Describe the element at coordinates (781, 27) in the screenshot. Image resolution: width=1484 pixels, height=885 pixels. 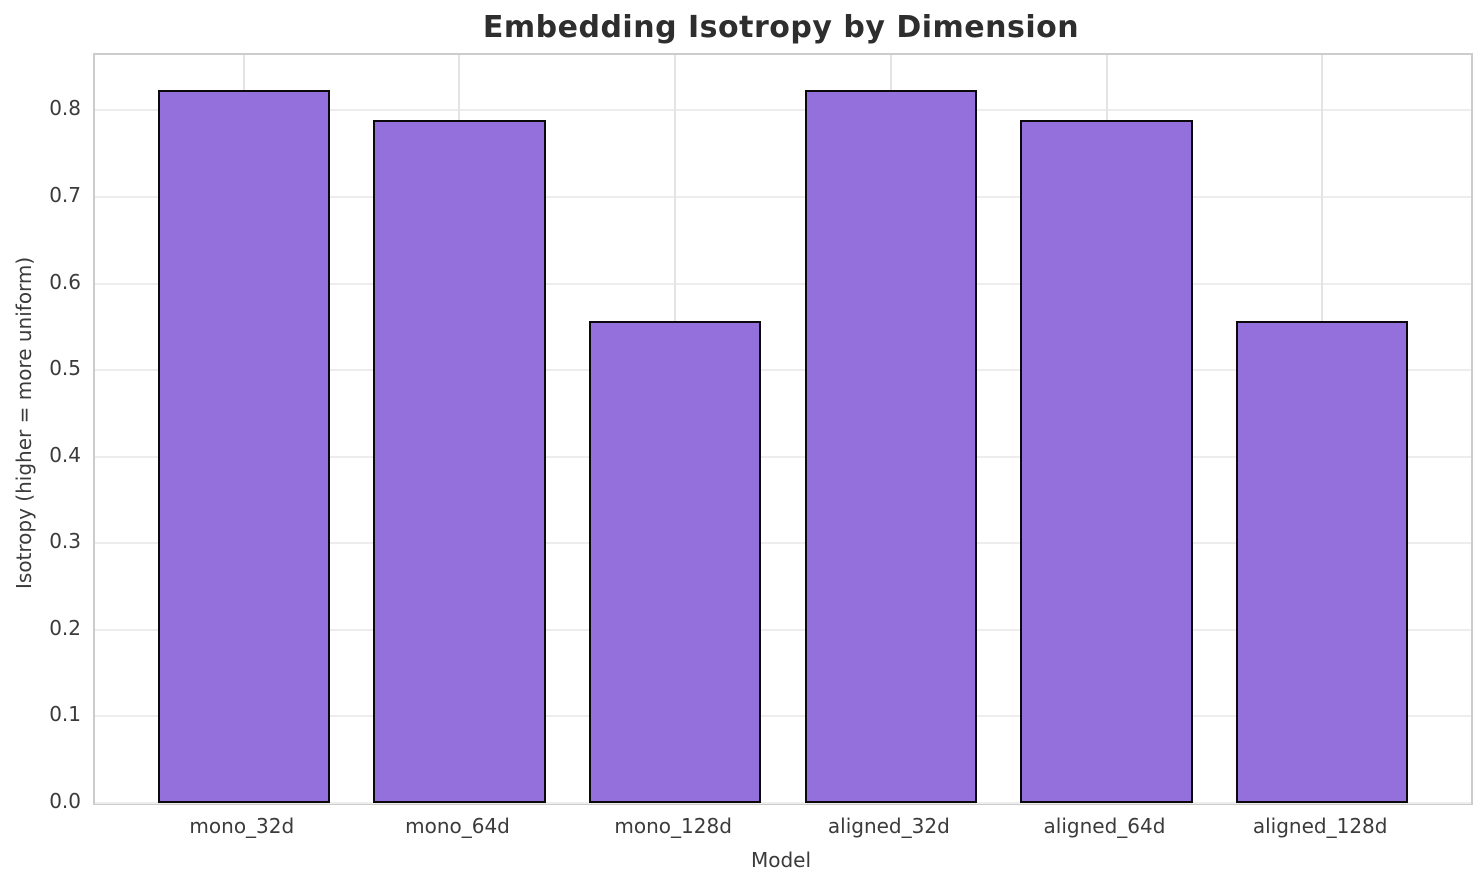
I see `chart-title: Embedding Isotropy by Dimension` at that location.